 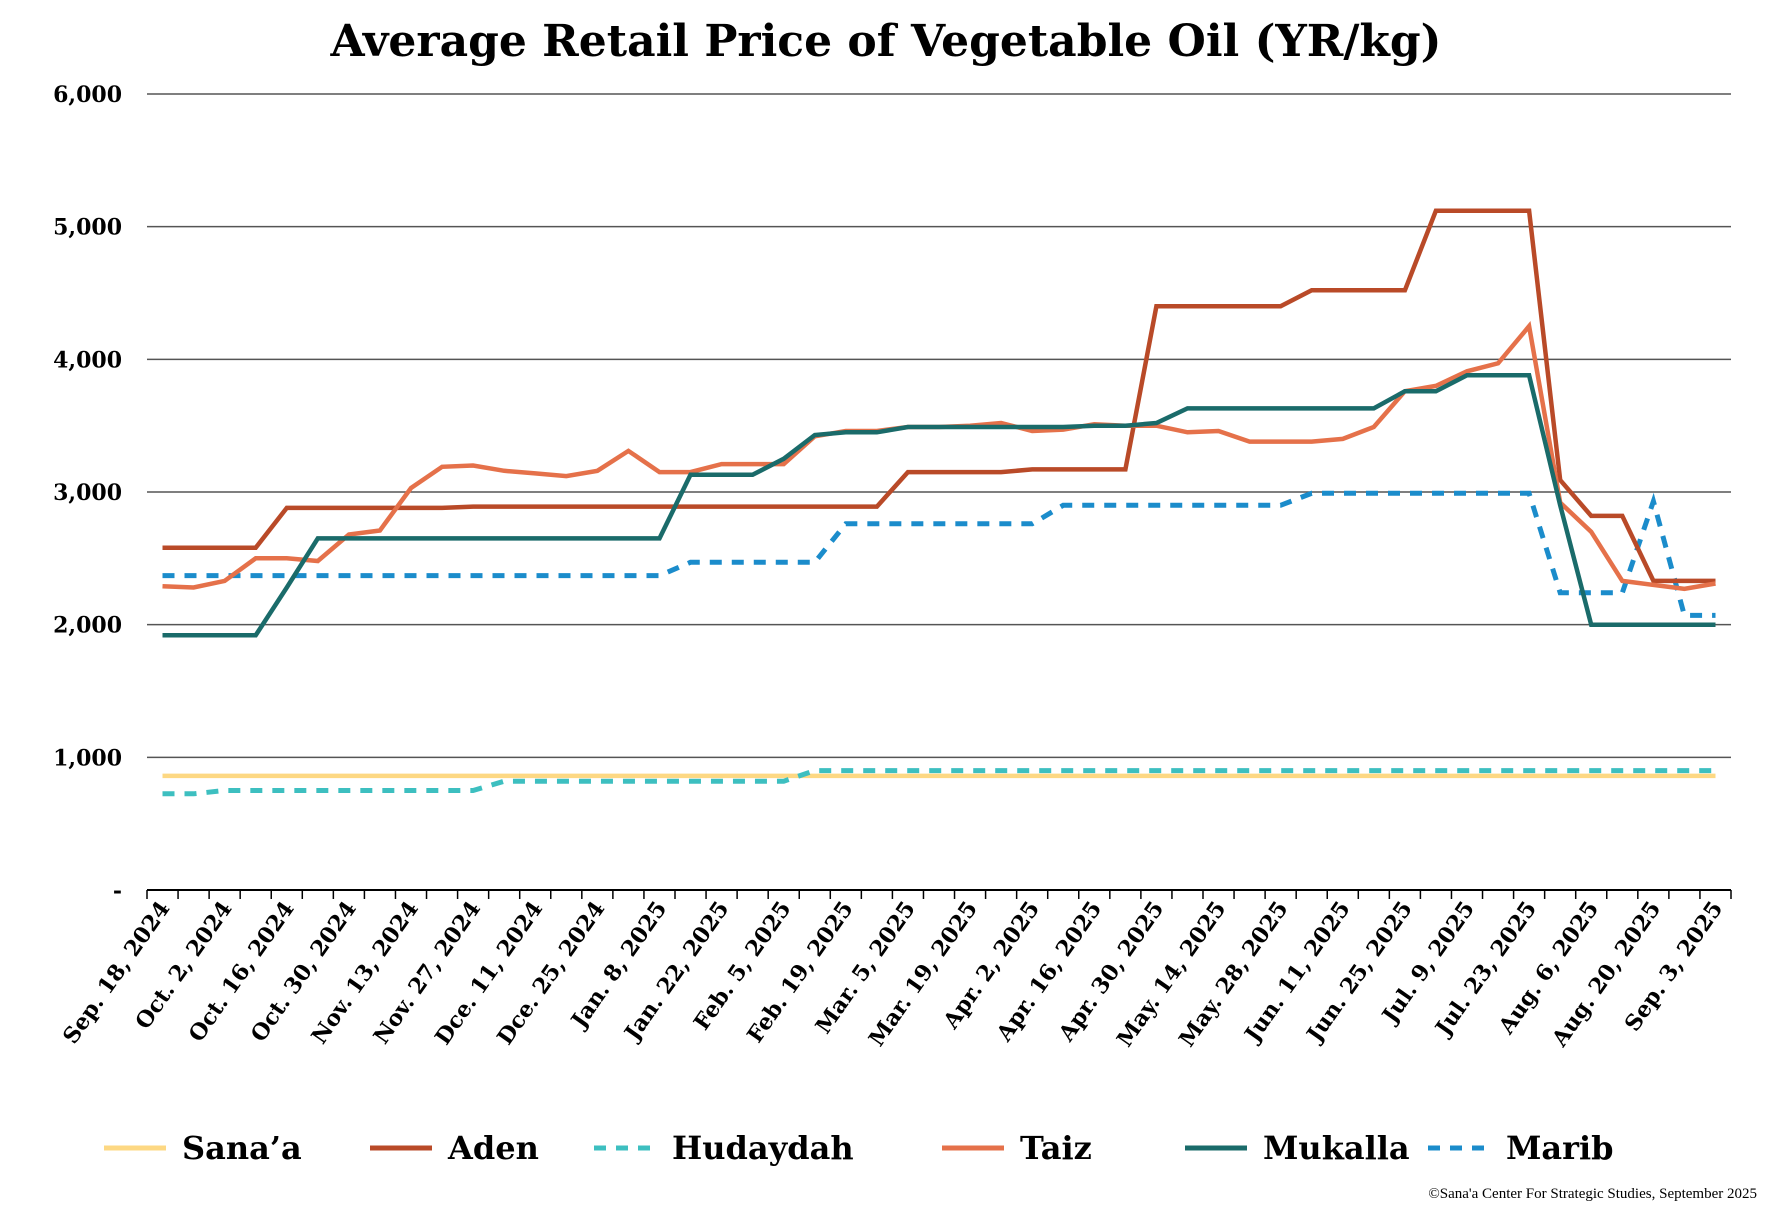 What do you see at coordinates (923, 974) in the screenshot?
I see `x-tick-label: Mar. 19, 2025` at bounding box center [923, 974].